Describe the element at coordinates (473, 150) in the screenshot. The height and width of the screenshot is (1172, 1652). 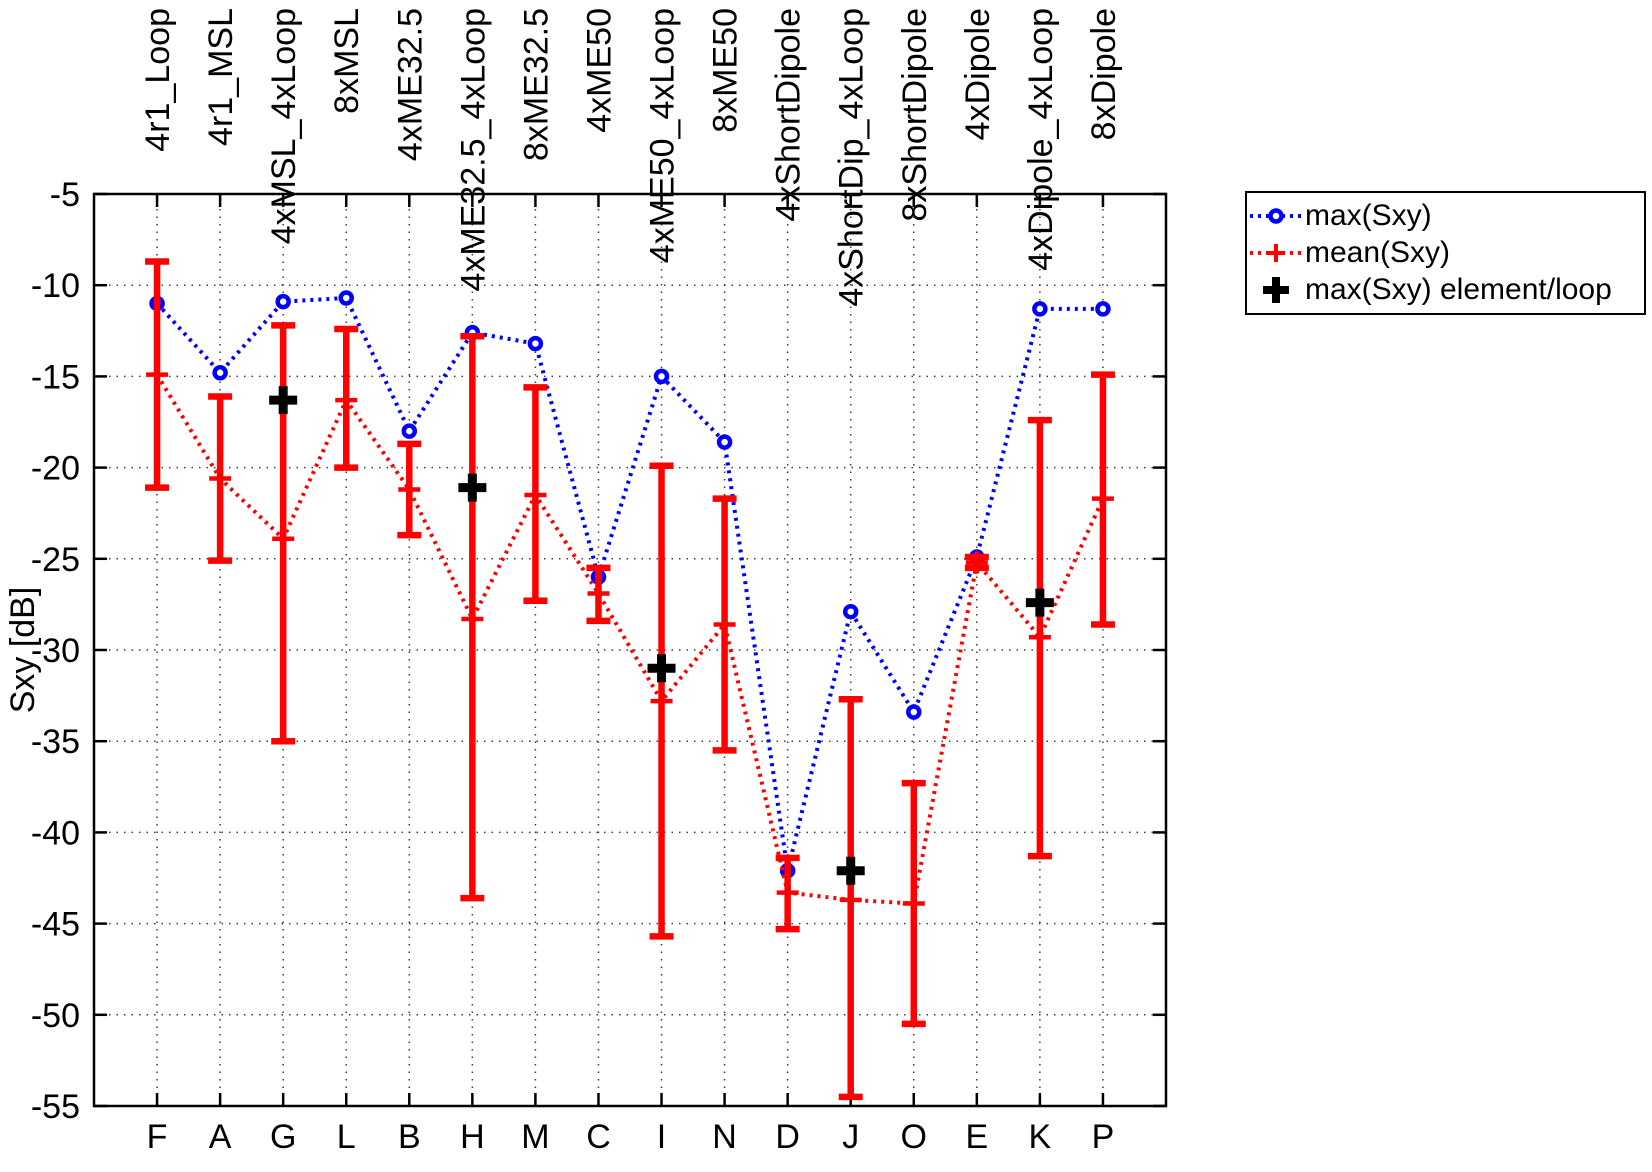
I see `top-category-label: 4xME32.5_4xLoop` at that location.